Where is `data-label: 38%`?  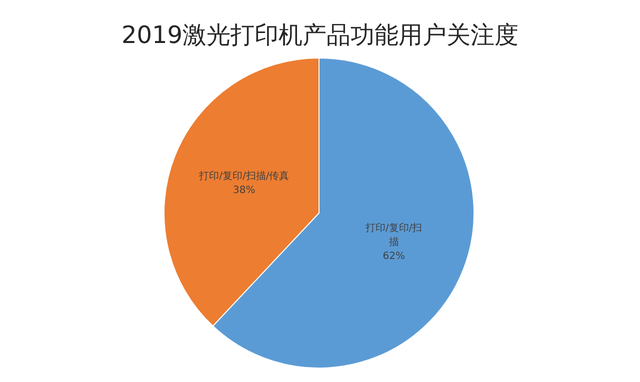 data-label: 38% is located at coordinates (244, 190).